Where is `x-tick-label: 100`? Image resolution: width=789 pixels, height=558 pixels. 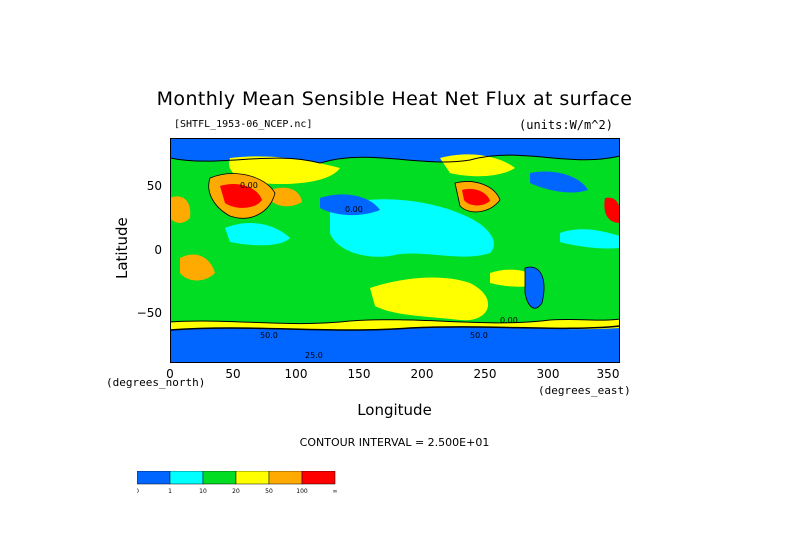 x-tick-label: 100 is located at coordinates (296, 374).